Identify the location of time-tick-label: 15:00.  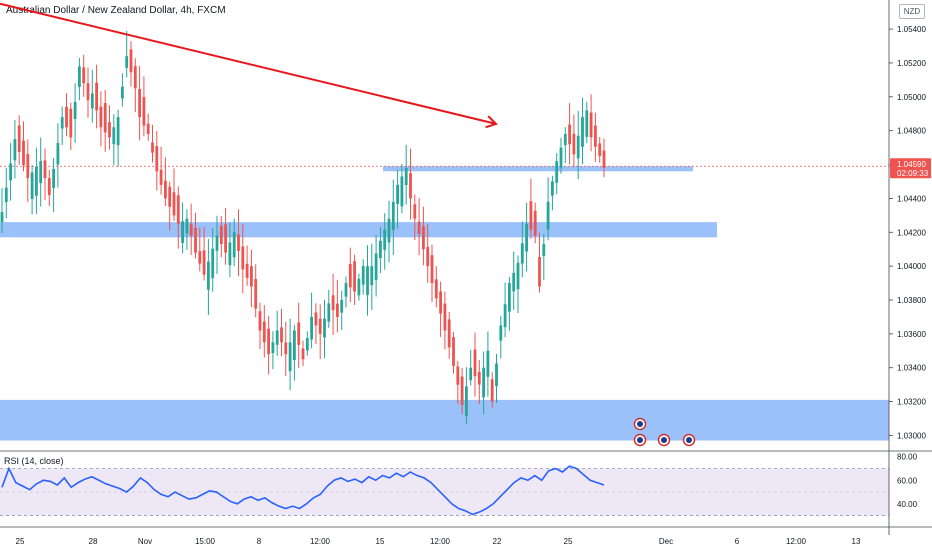
(205, 541).